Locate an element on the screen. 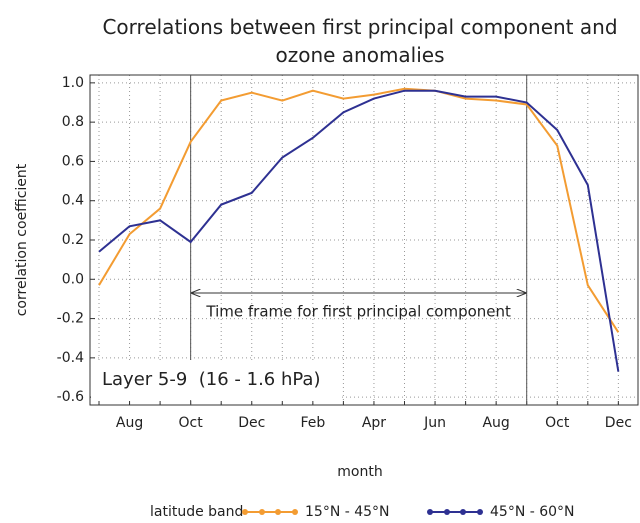 The height and width of the screenshot is (523, 640). y-tick-label: -0.2 is located at coordinates (70, 319).